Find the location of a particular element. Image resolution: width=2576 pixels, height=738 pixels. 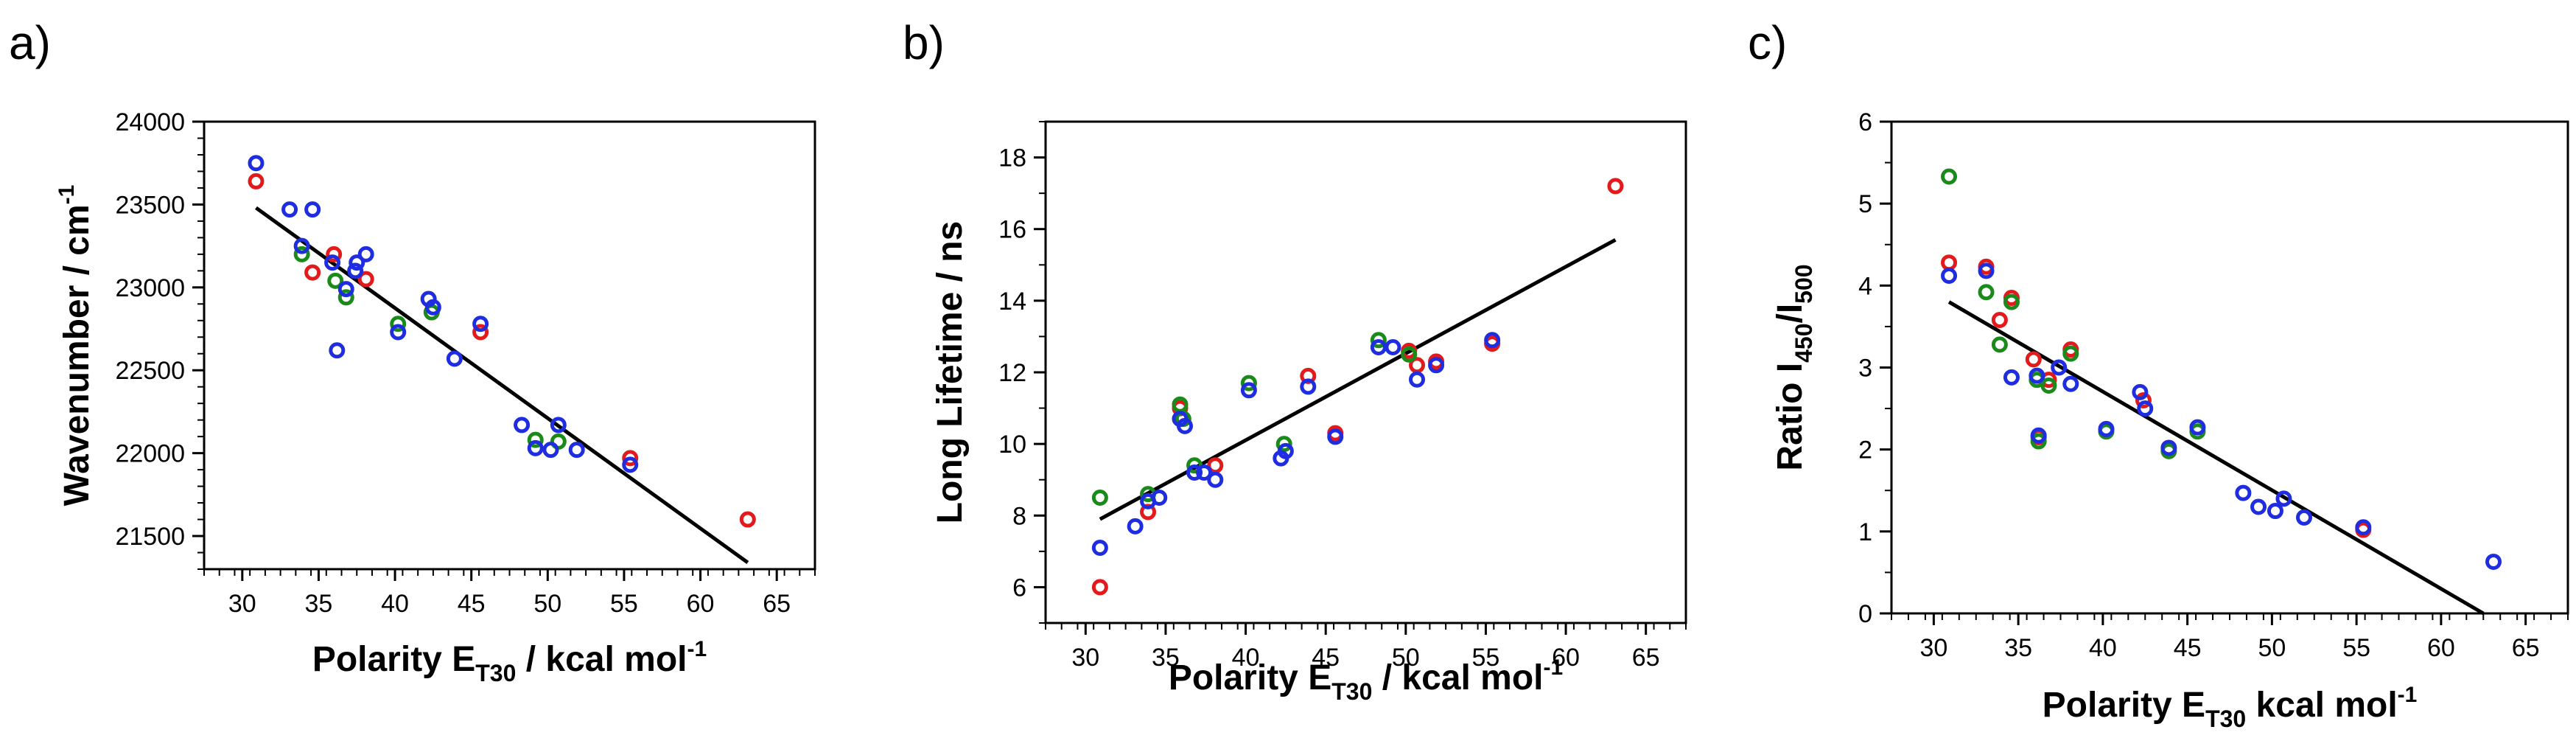

y-tick-label: 5 is located at coordinates (1865, 204).